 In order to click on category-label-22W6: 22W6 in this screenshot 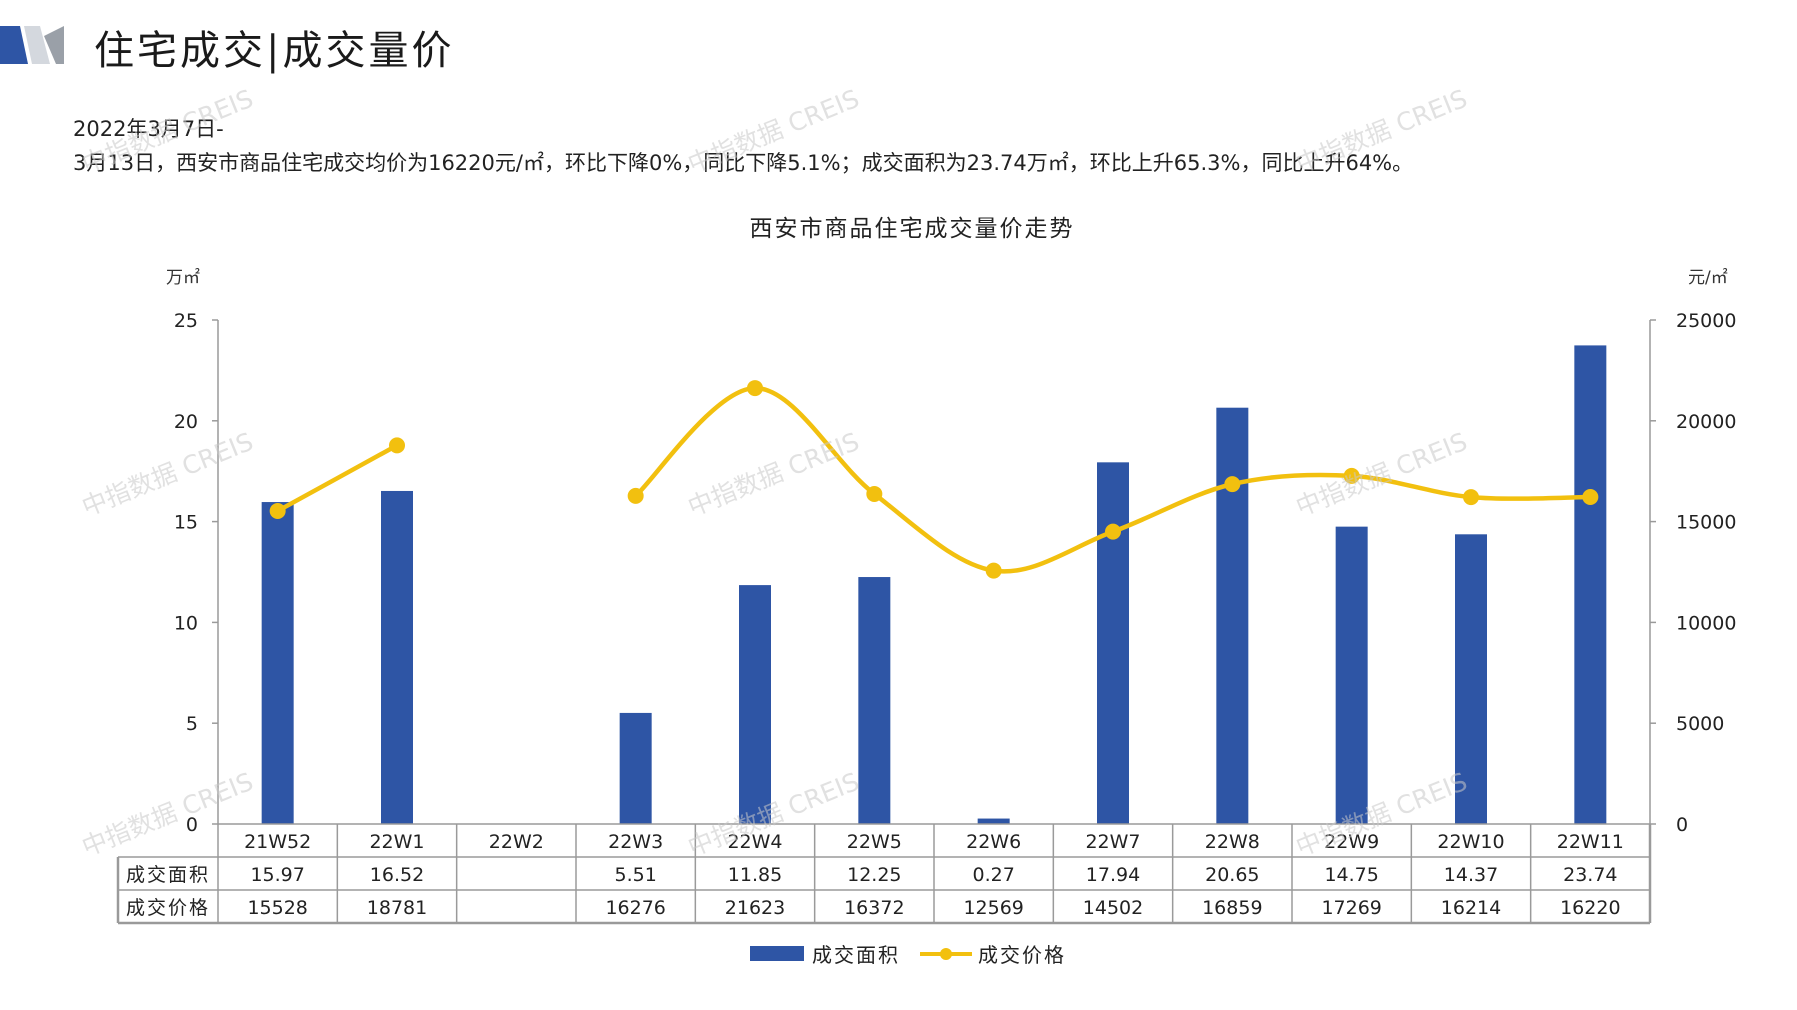, I will do `click(993, 842)`.